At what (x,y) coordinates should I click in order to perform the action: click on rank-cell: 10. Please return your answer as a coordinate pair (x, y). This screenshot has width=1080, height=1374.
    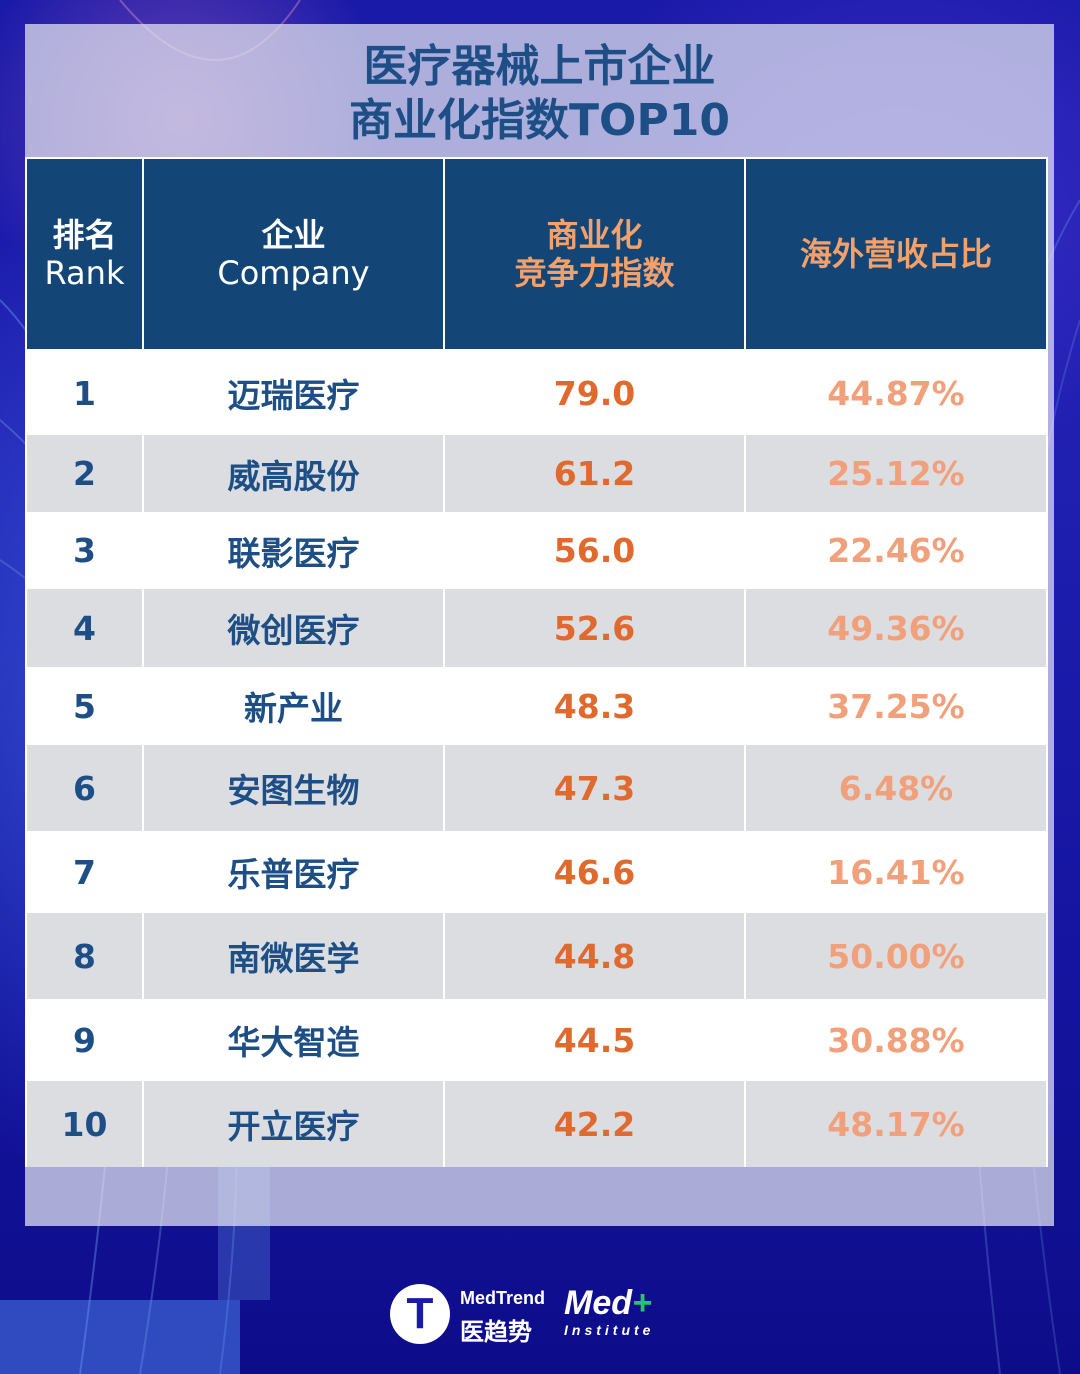
    Looking at the image, I should click on (84, 1124).